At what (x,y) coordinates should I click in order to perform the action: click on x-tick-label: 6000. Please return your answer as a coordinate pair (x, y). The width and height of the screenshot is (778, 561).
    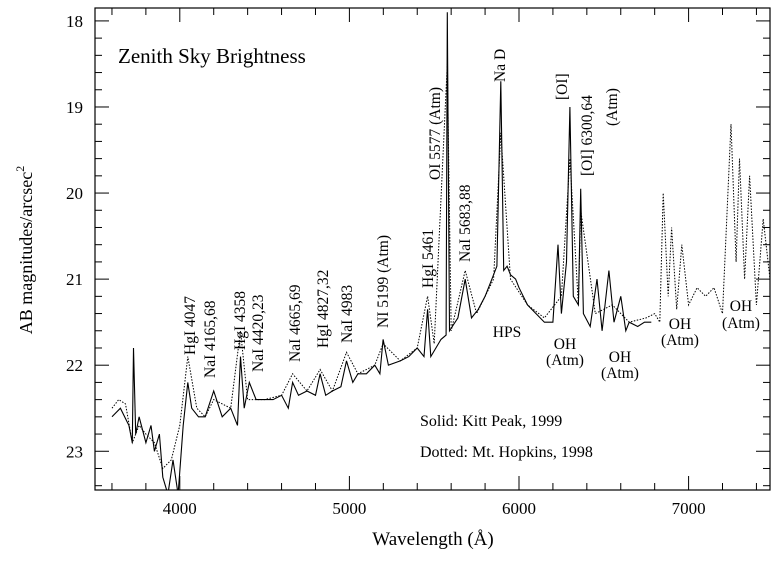
    Looking at the image, I should click on (519, 508).